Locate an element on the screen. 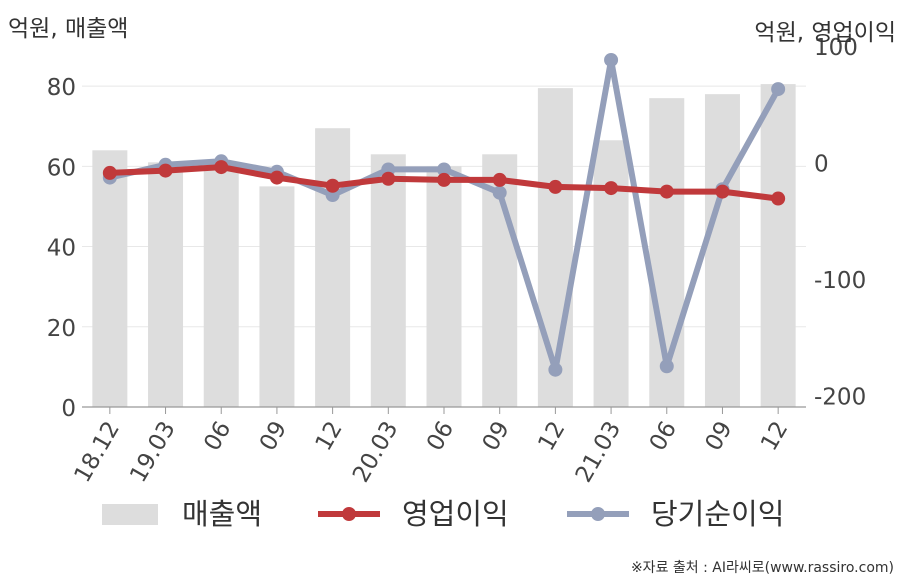 The image size is (908, 584). legend-label: 매출액 is located at coordinates (222, 514).